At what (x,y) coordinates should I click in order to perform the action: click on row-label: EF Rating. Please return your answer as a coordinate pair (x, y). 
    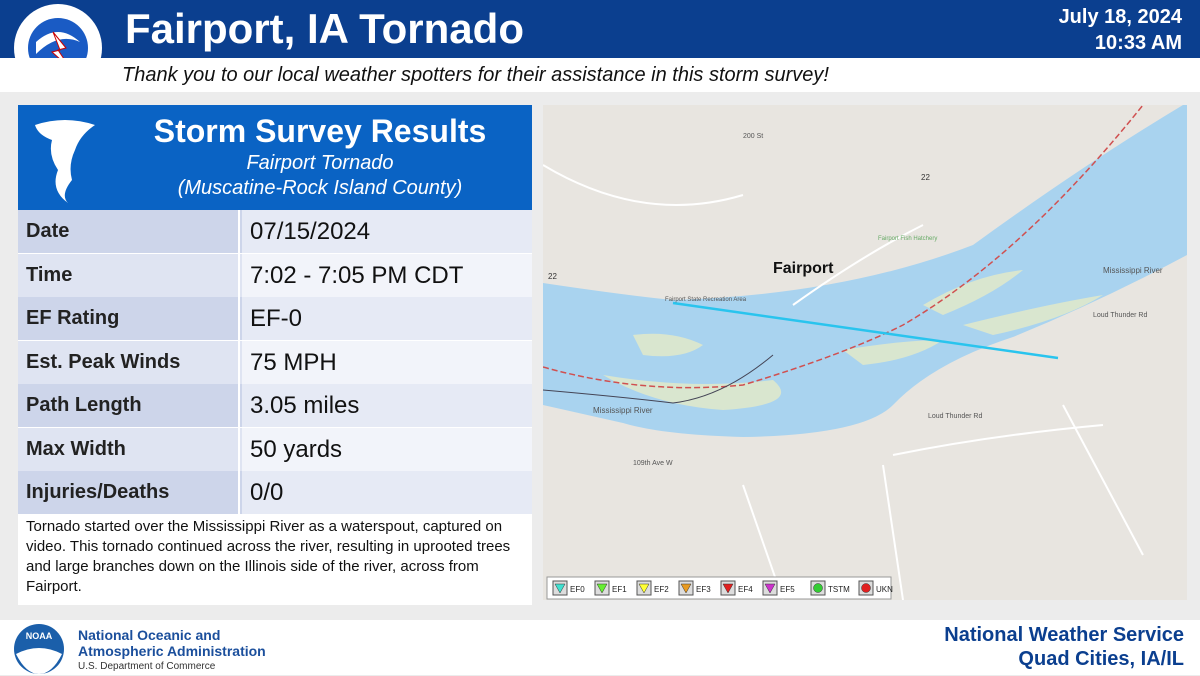
    Looking at the image, I should click on (129, 318).